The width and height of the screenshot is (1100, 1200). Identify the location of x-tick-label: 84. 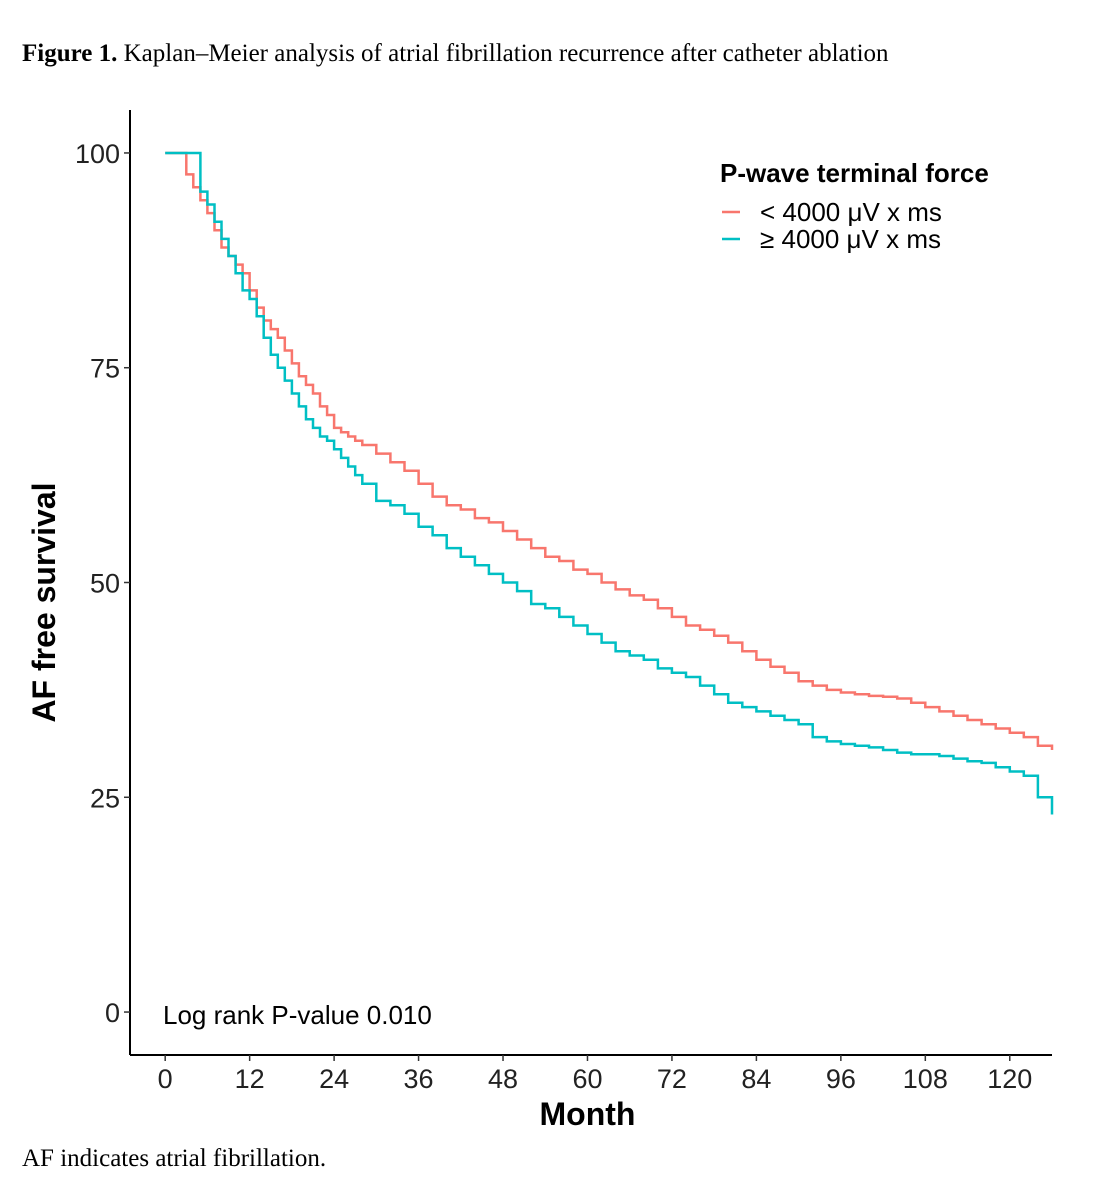
(756, 1079).